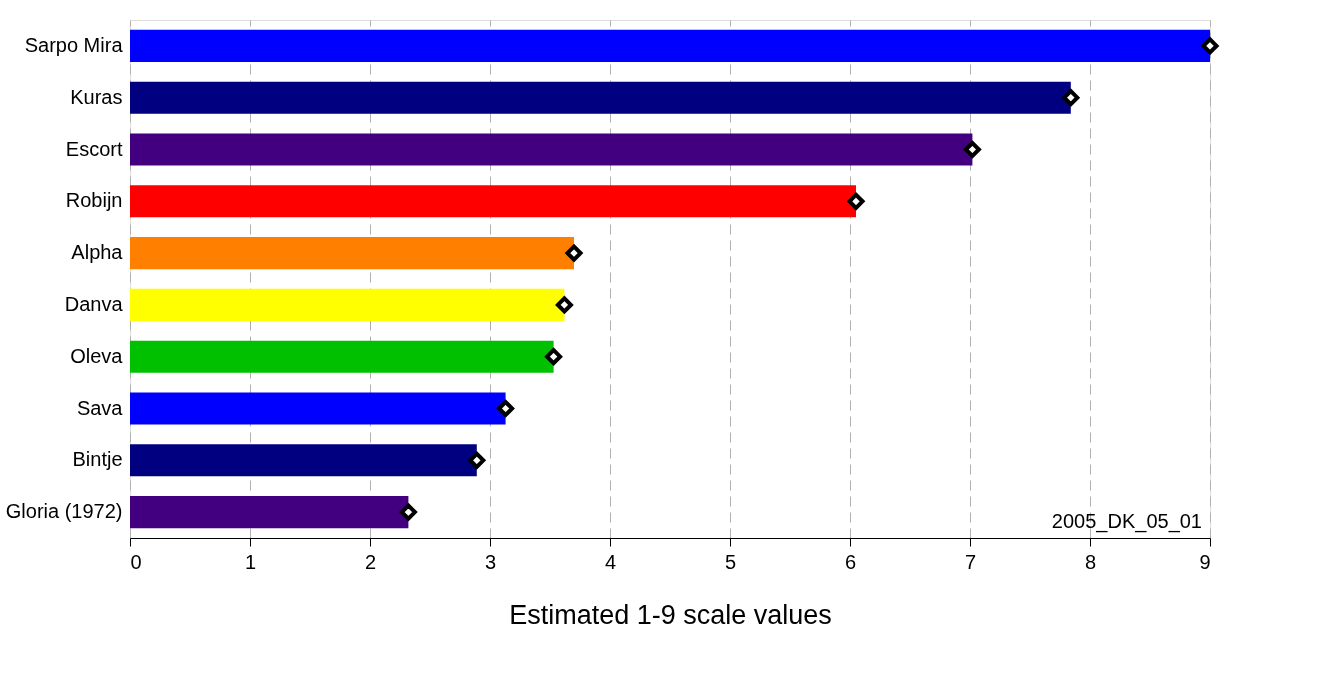 The height and width of the screenshot is (673, 1323). Describe the element at coordinates (100, 407) in the screenshot. I see `y-tick-label: Sava` at that location.